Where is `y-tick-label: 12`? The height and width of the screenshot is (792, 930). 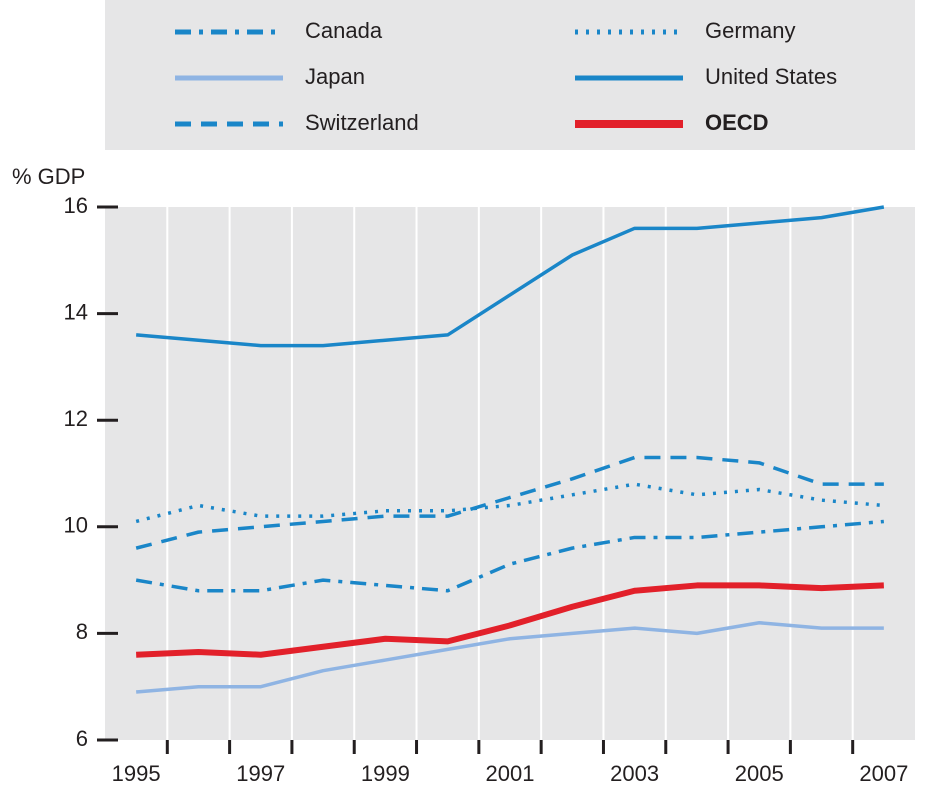 y-tick-label: 12 is located at coordinates (76, 418).